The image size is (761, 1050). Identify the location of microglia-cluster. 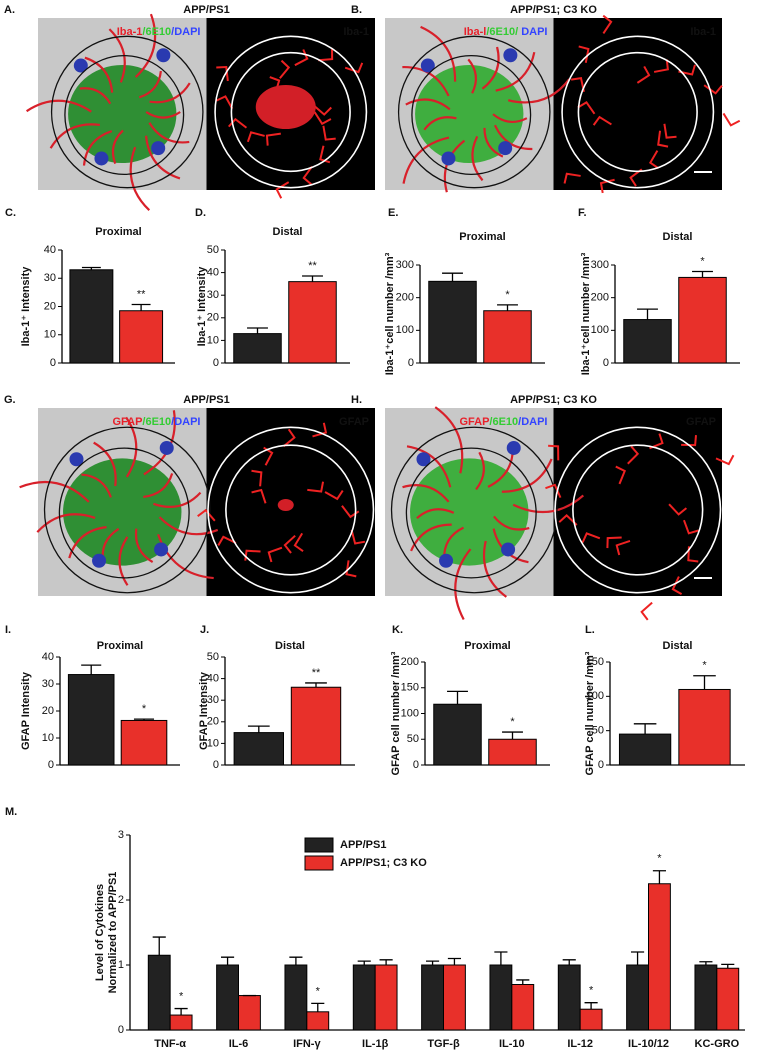
(285, 107).